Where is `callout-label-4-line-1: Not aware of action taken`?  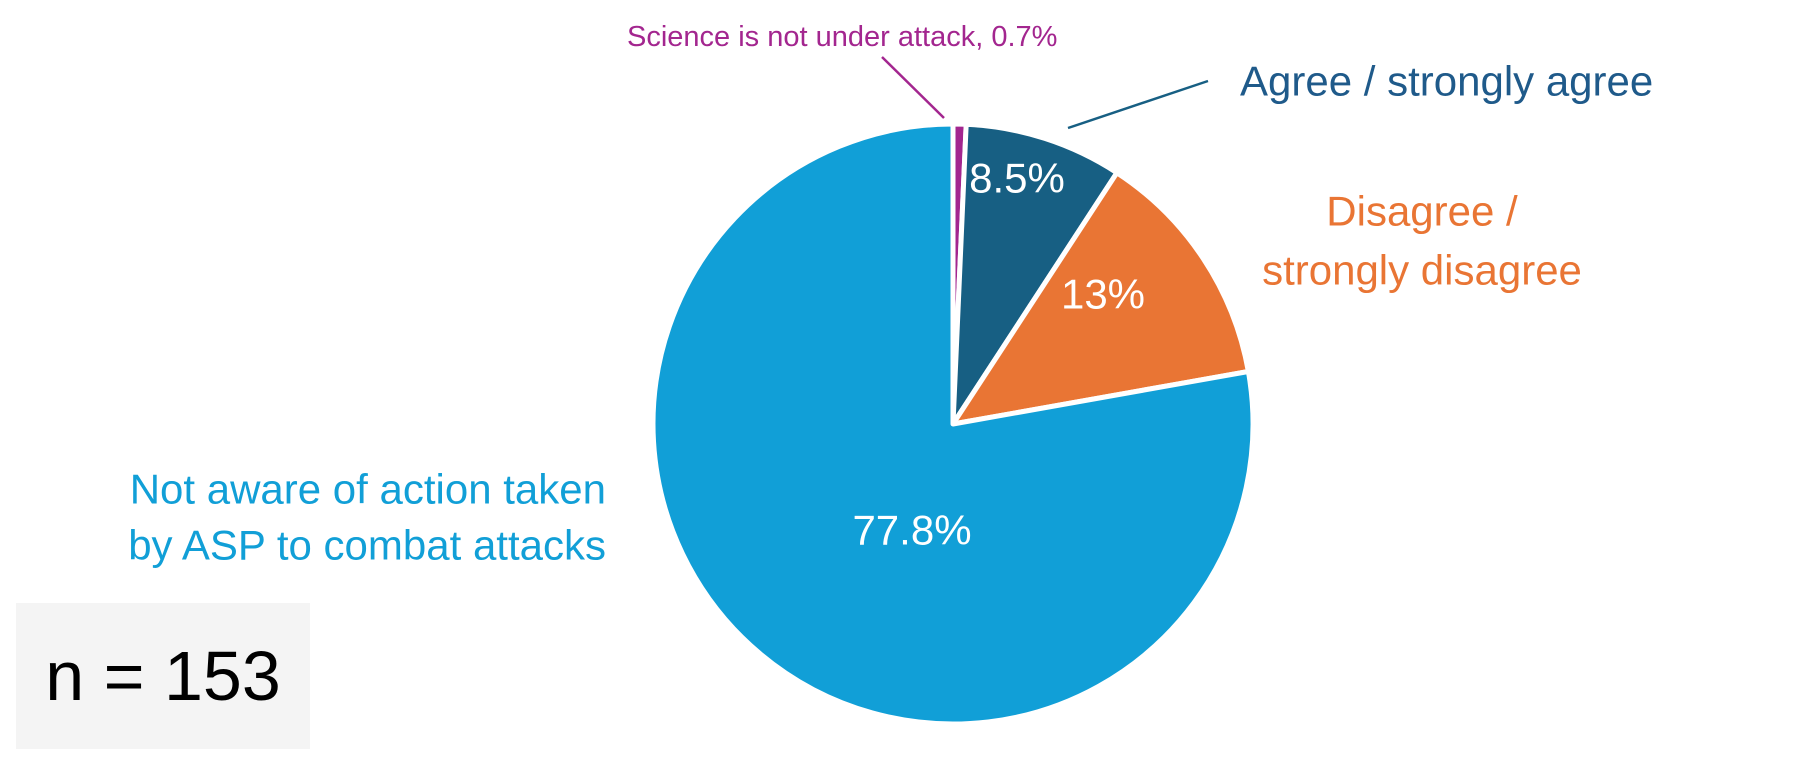
callout-label-4-line-1: Not aware of action taken is located at coordinates (368, 489).